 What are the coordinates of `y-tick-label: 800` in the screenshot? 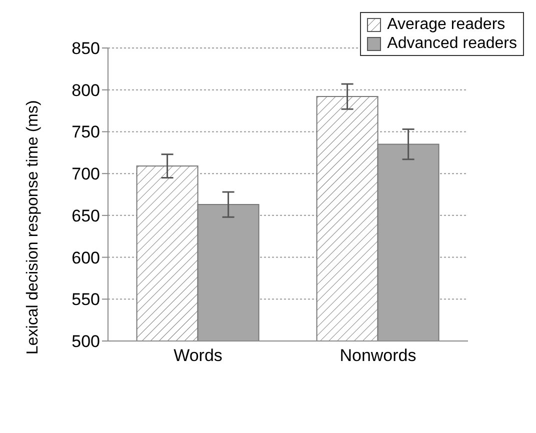 It's located at (86, 90).